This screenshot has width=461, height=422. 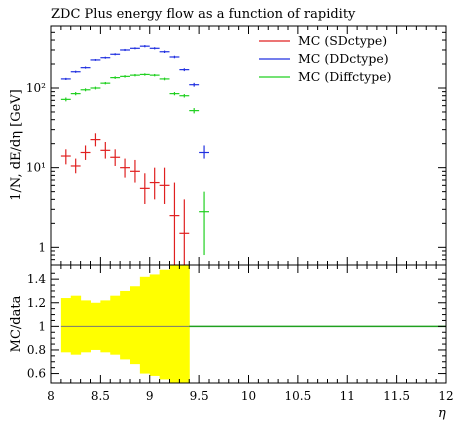 I want to click on x-tick-label: 8, so click(x=51, y=396).